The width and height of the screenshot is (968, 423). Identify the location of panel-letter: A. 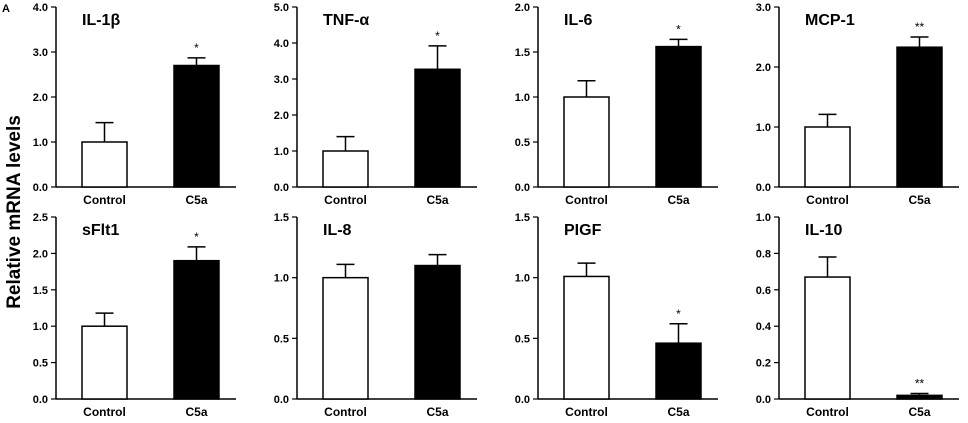
(6, 9).